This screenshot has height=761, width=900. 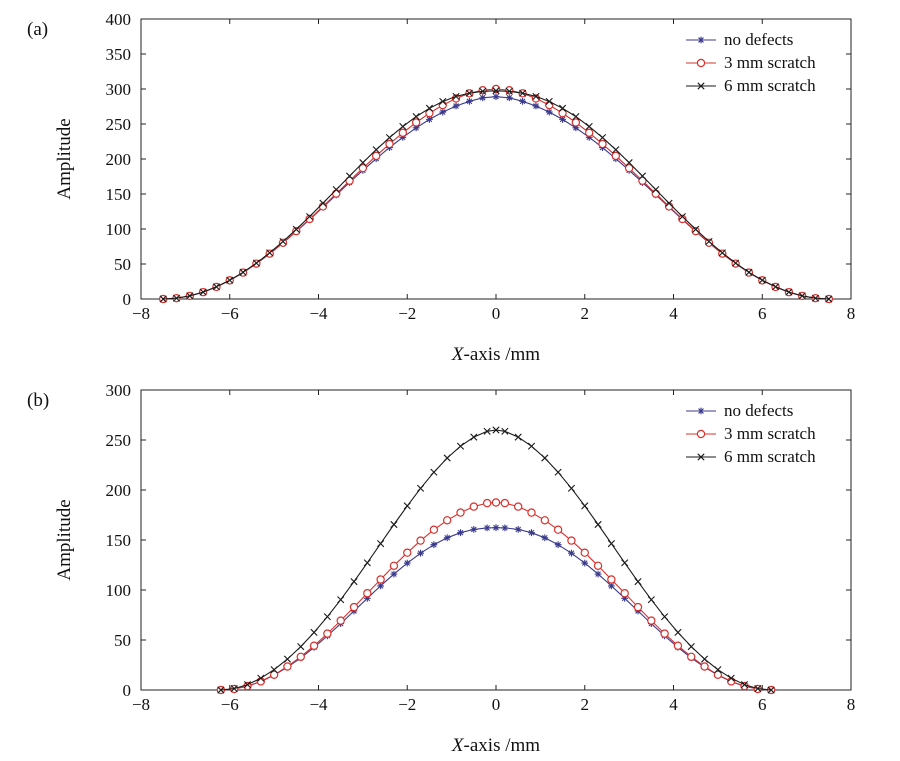 What do you see at coordinates (758, 410) in the screenshot?
I see `legend-entry: no defects` at bounding box center [758, 410].